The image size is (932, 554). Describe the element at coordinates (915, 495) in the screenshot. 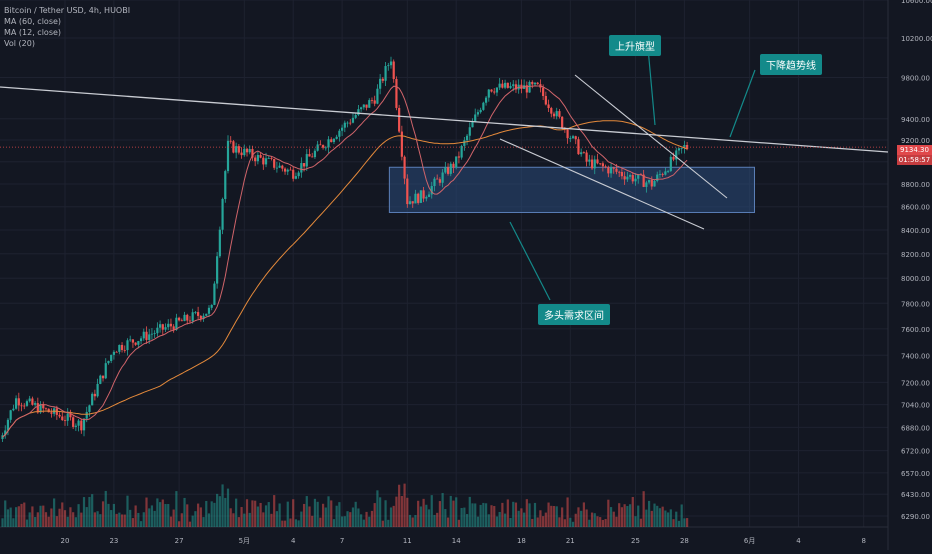

I see `y-tick-label: 6430.00` at that location.